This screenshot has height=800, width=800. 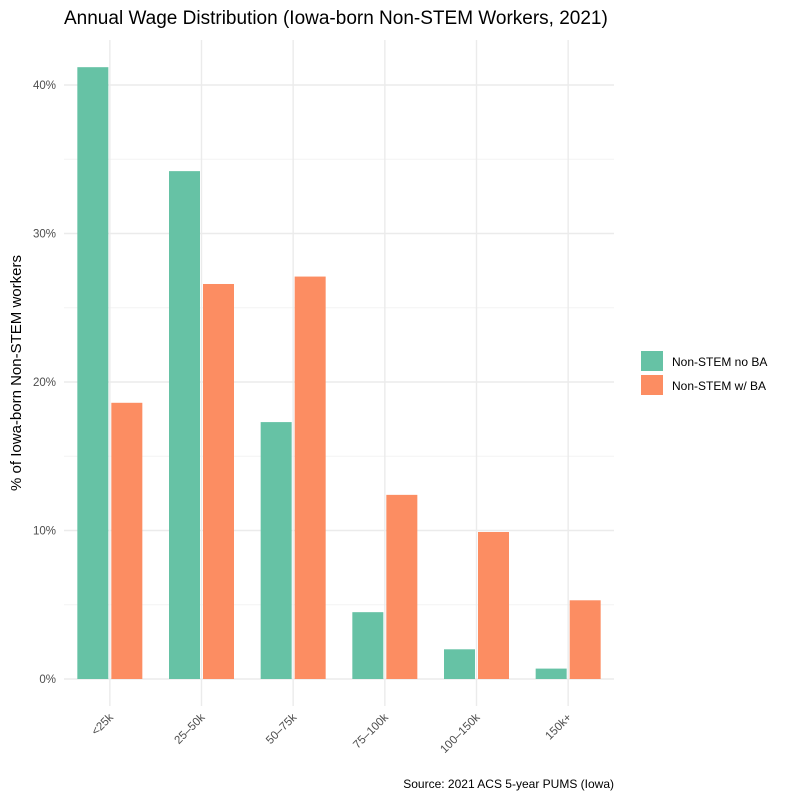 What do you see at coordinates (704, 373) in the screenshot?
I see `legend: Non-STEM no BA Non-STEM w/ BA` at bounding box center [704, 373].